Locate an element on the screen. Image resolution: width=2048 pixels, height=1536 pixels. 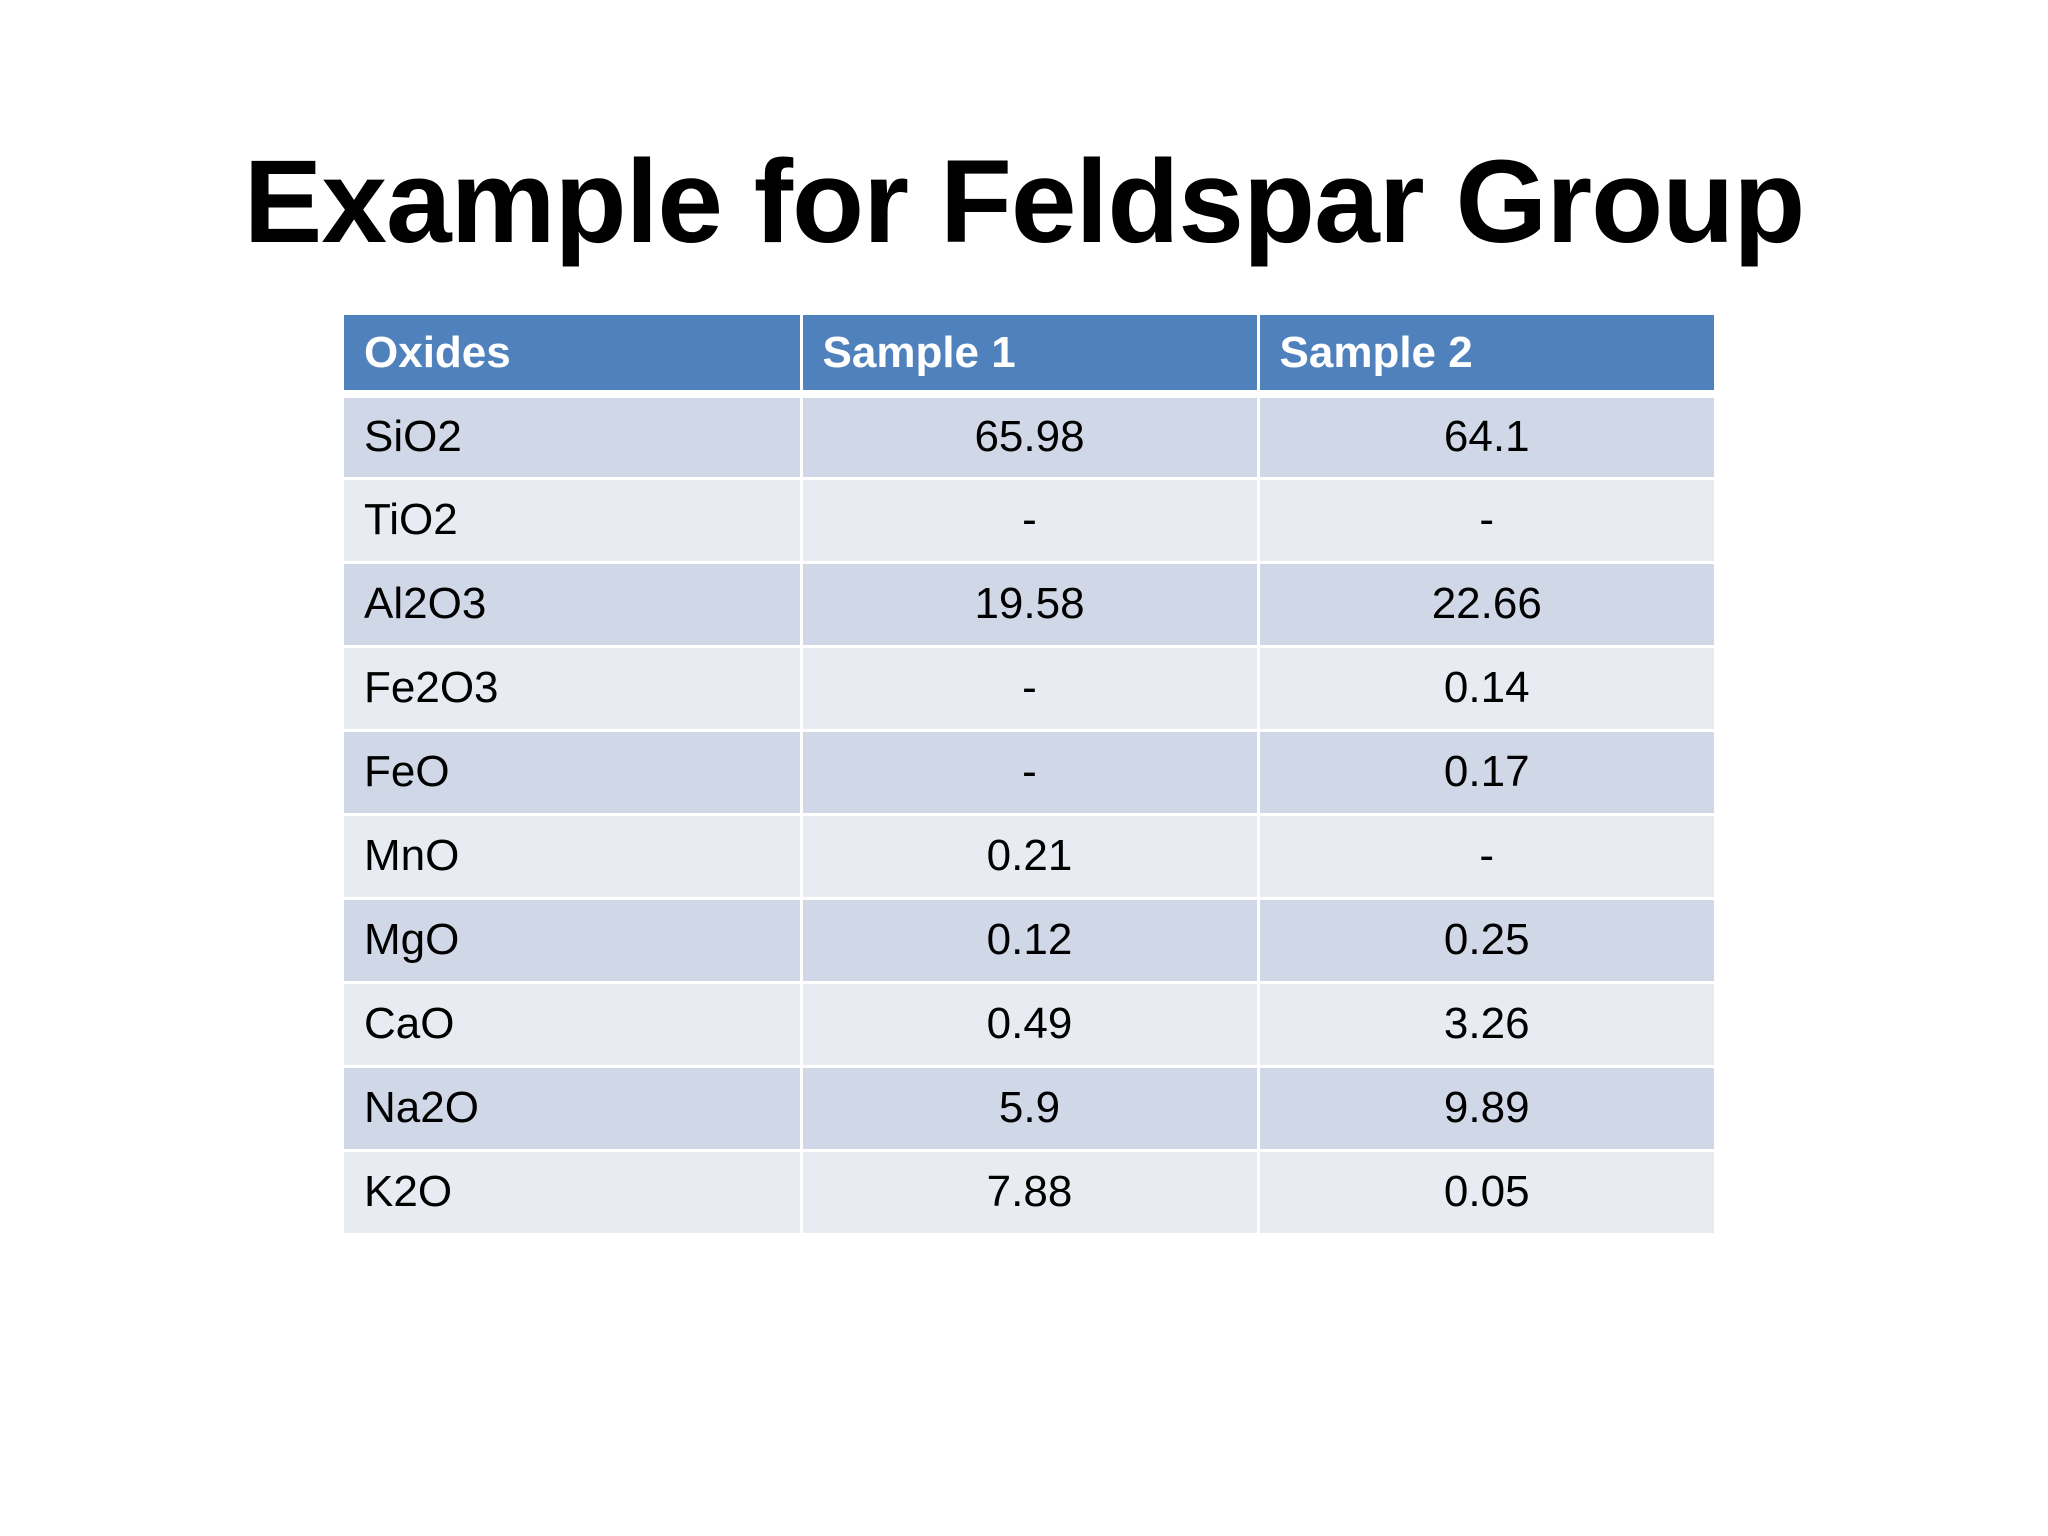
table-row: MgO 0.12 0.25 is located at coordinates (1029, 941).